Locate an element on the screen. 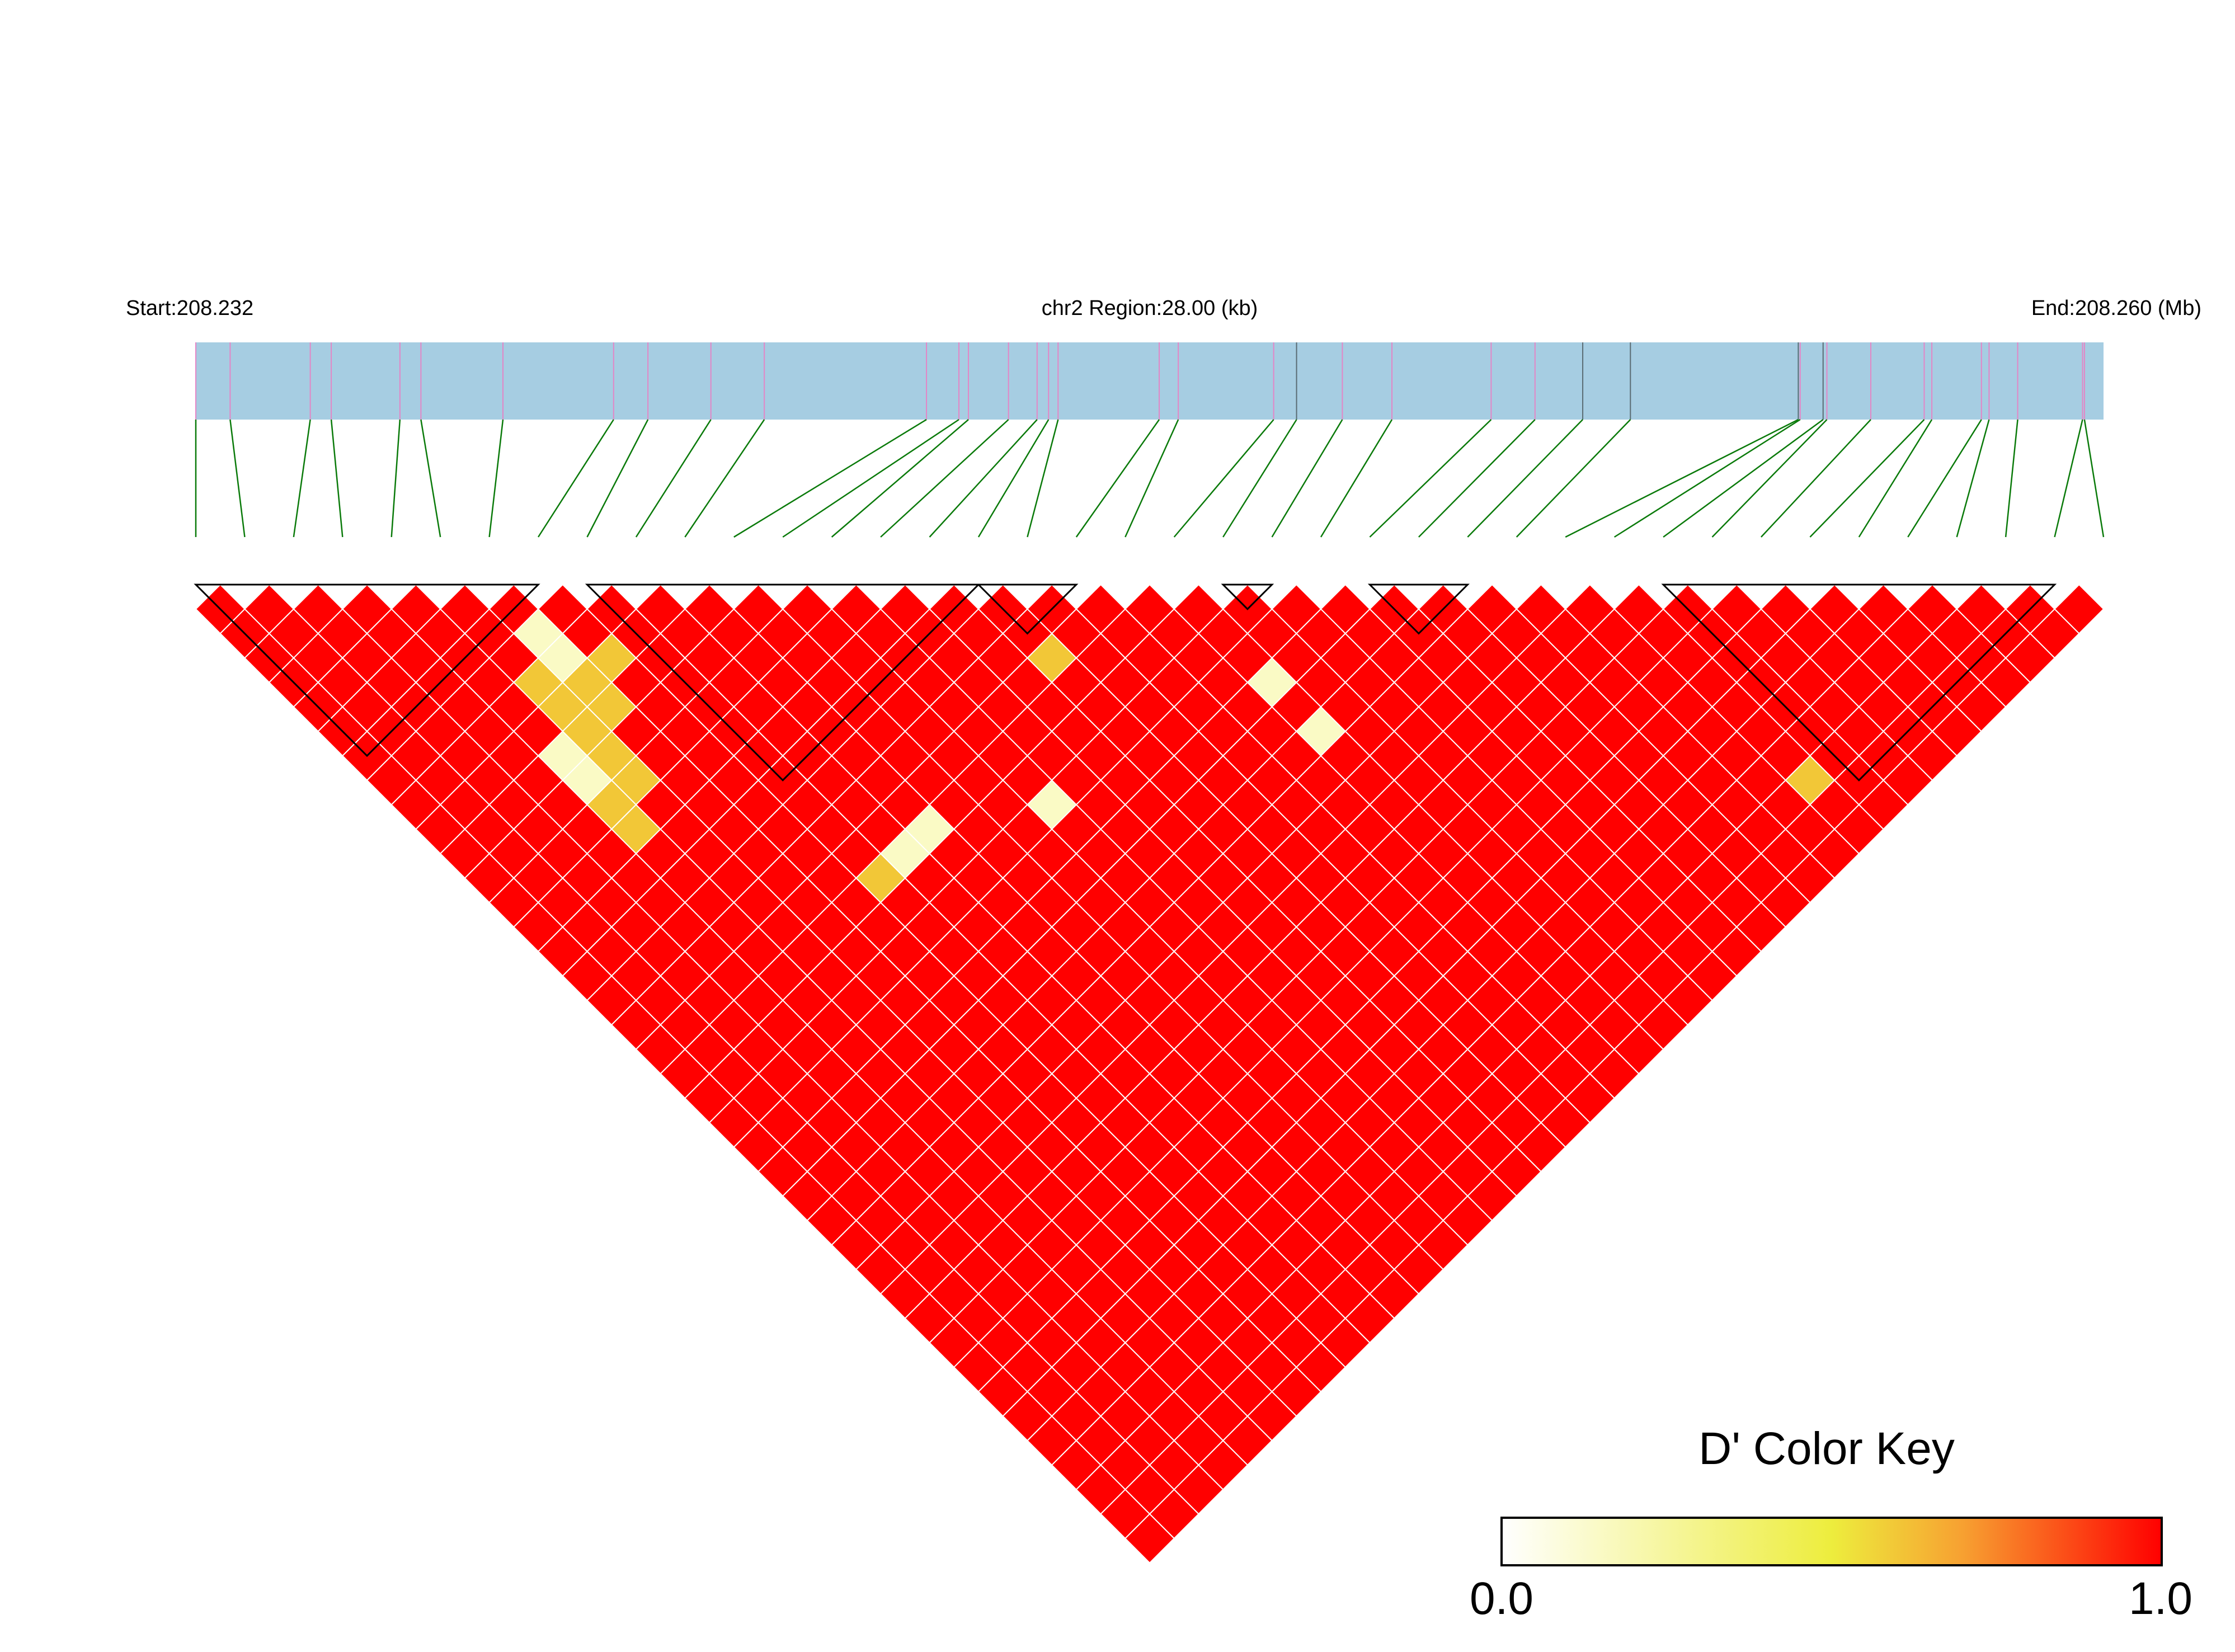 This screenshot has height=1652, width=2235. legend-max-label: 1.0 is located at coordinates (2160, 1599).